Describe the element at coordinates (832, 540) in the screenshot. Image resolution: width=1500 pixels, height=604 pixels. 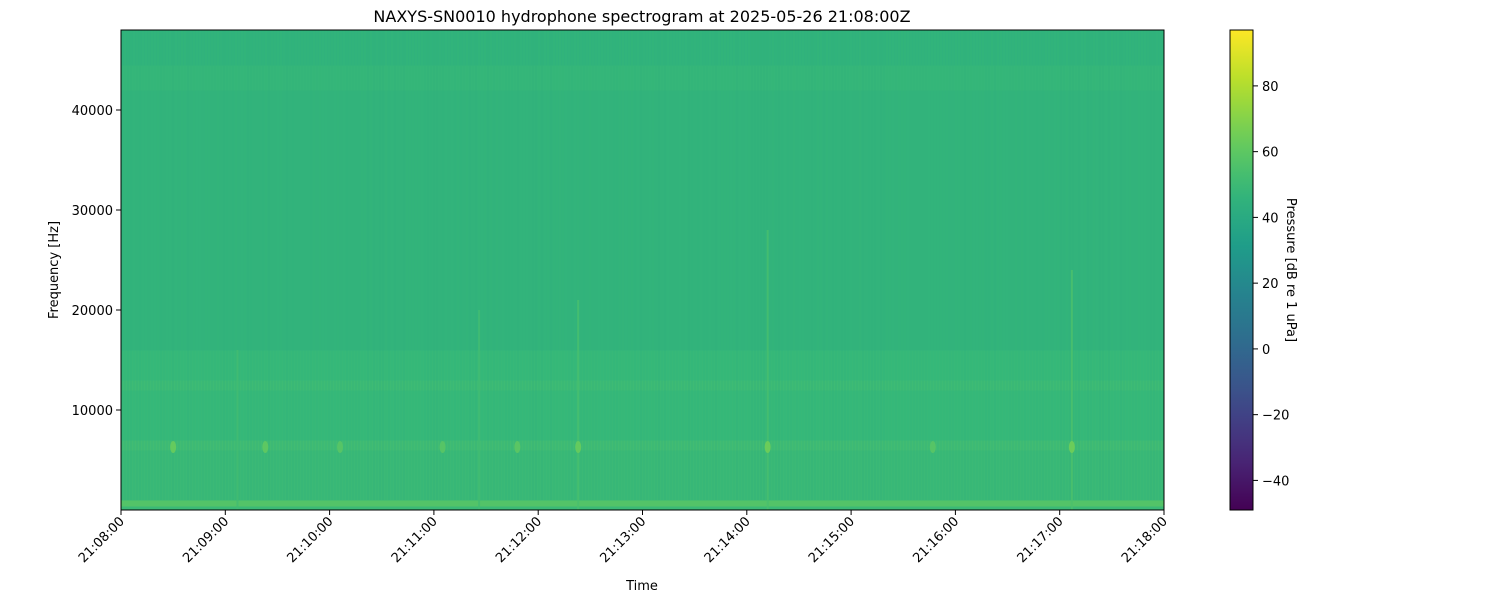
I see `x-tick-label: 21:15:00` at that location.